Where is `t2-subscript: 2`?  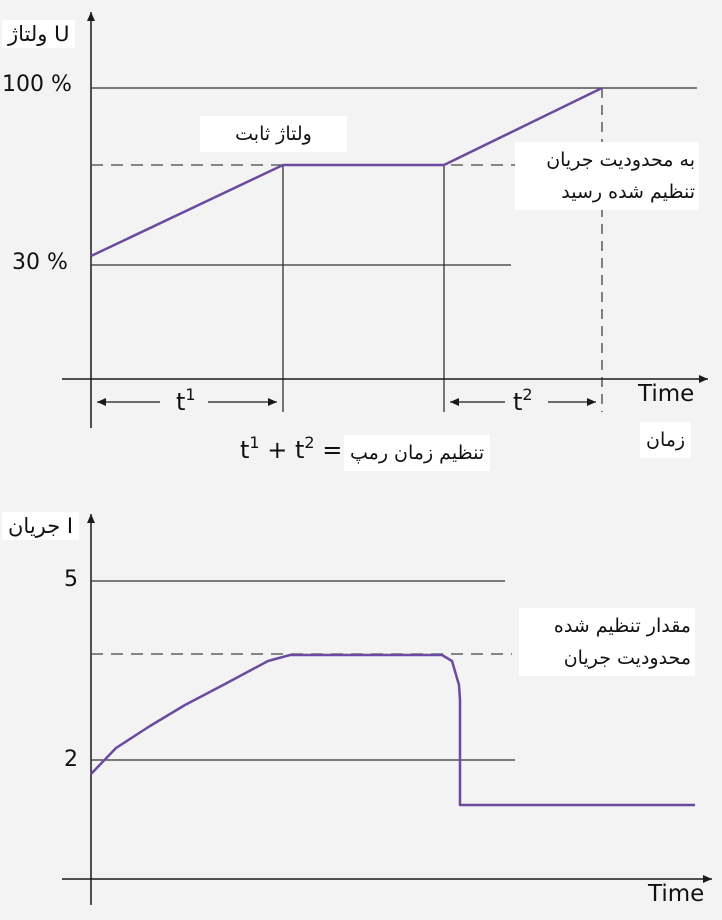 t2-subscript: 2 is located at coordinates (527, 394).